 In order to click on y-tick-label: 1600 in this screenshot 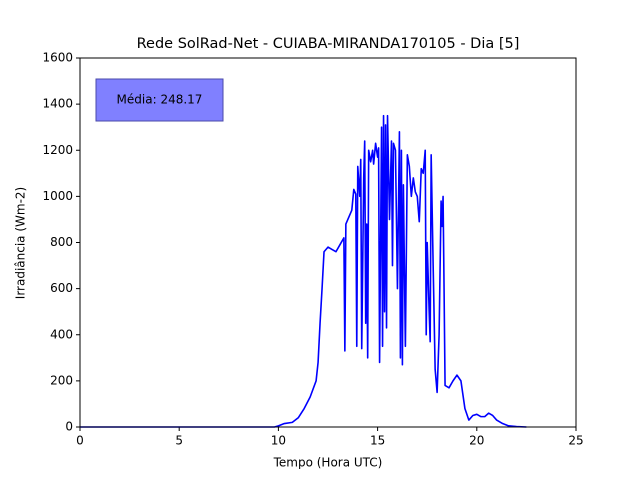, I will do `click(57, 58)`.